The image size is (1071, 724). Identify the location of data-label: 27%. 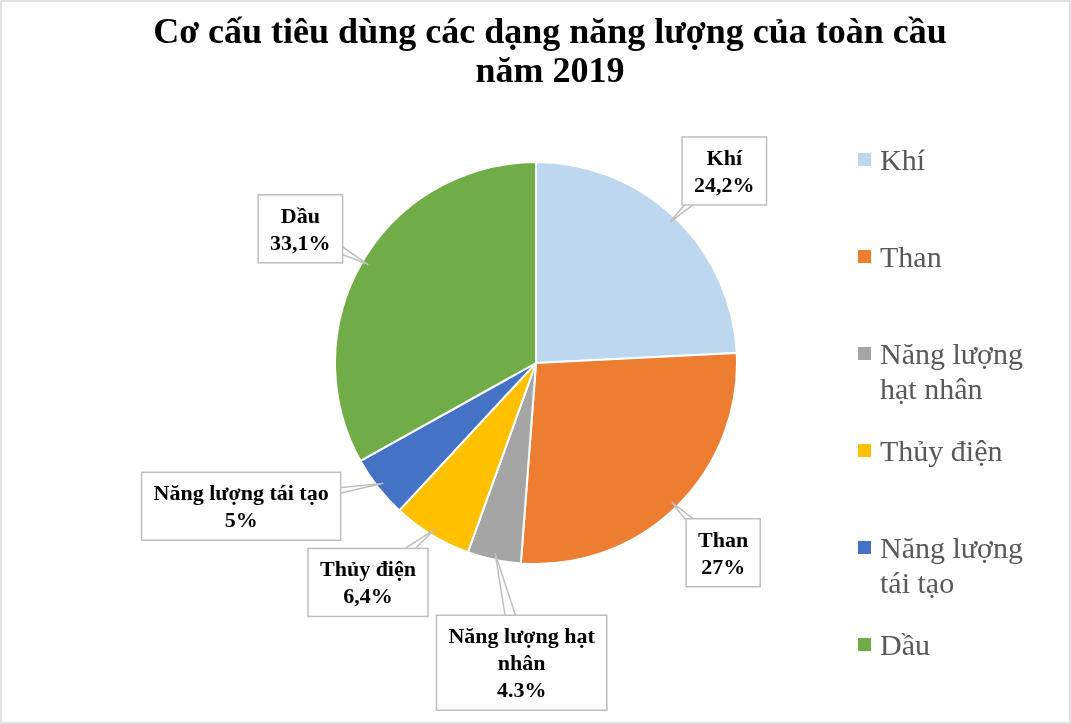
(723, 566).